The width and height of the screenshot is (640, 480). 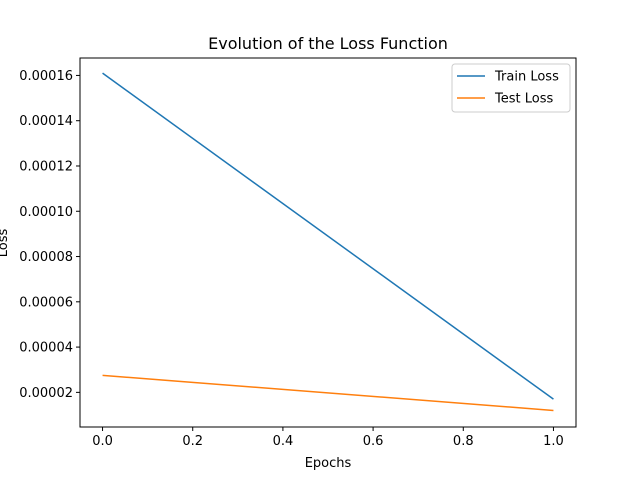 I want to click on y-tick-label: 0.00004, so click(x=46, y=348).